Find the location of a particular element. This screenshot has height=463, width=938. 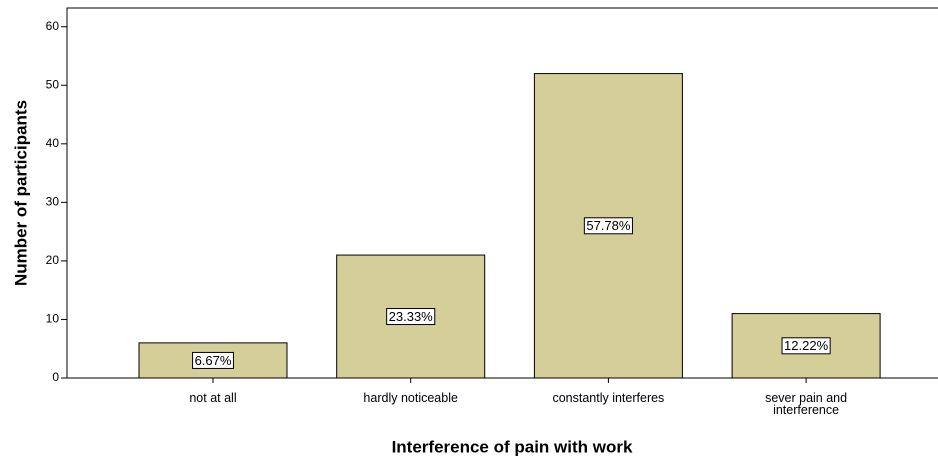

x-tick-label: constantly interferes is located at coordinates (608, 398).